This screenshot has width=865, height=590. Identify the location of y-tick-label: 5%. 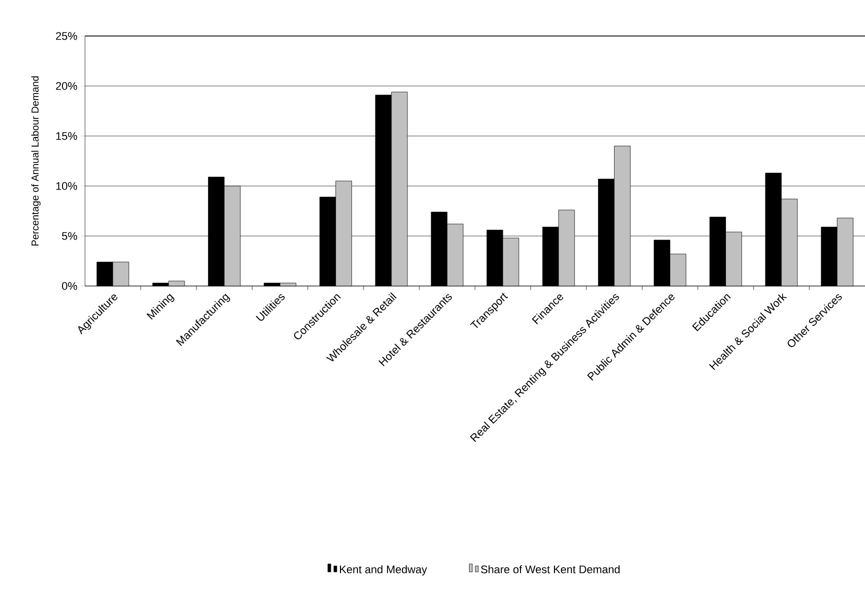
(70, 236).